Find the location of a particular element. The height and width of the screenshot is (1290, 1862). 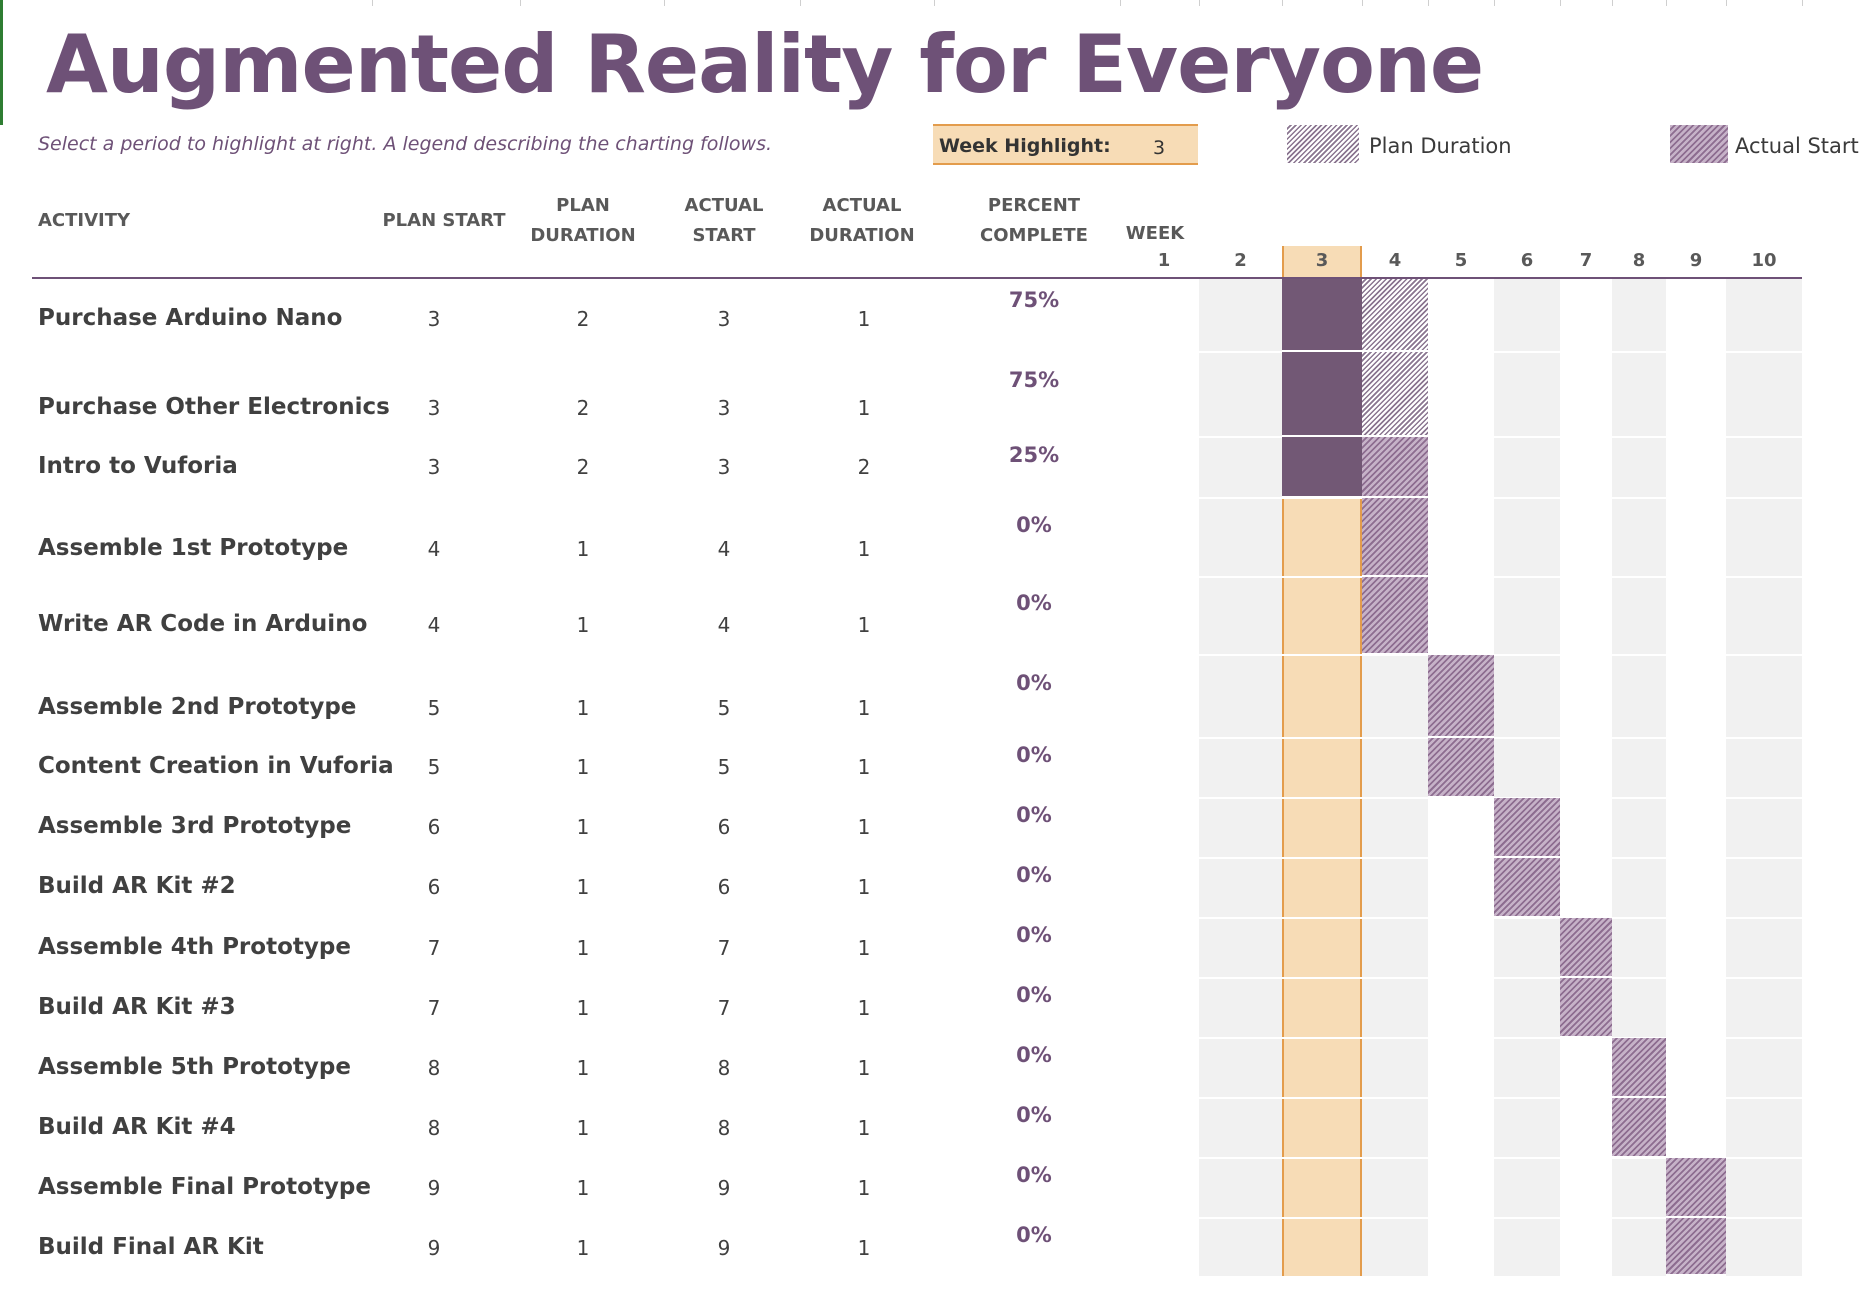

task-name: Content Creation in Vuforia is located at coordinates (216, 766).